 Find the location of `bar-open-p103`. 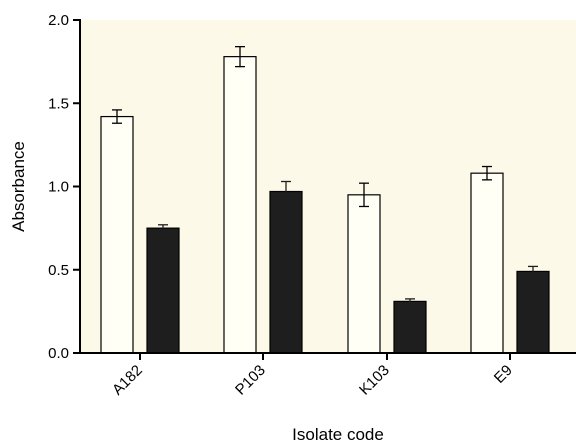

bar-open-p103 is located at coordinates (240, 205).